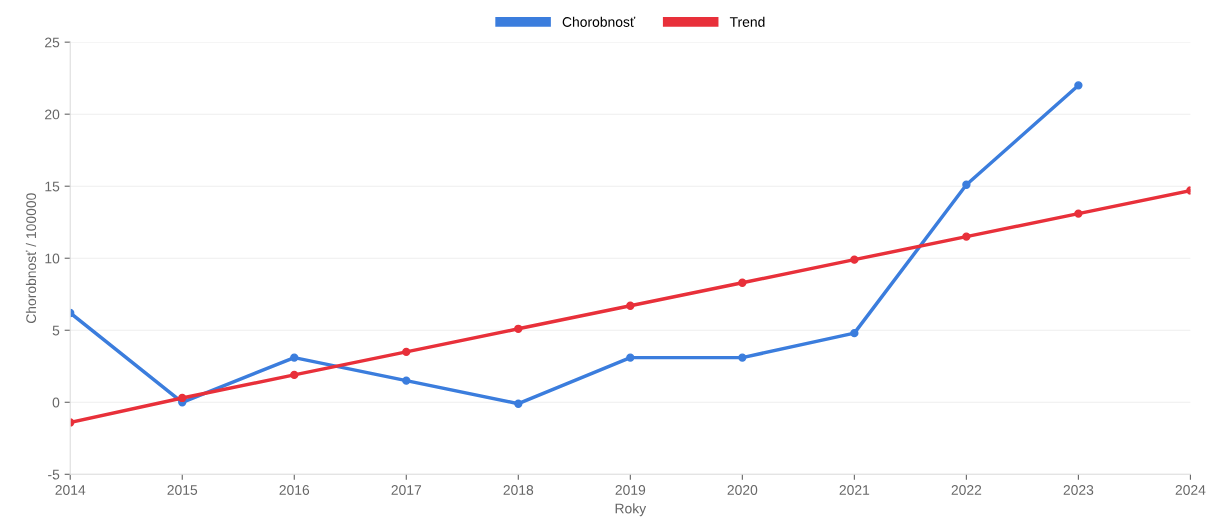  I want to click on x-tick-label: 2020, so click(742, 490).